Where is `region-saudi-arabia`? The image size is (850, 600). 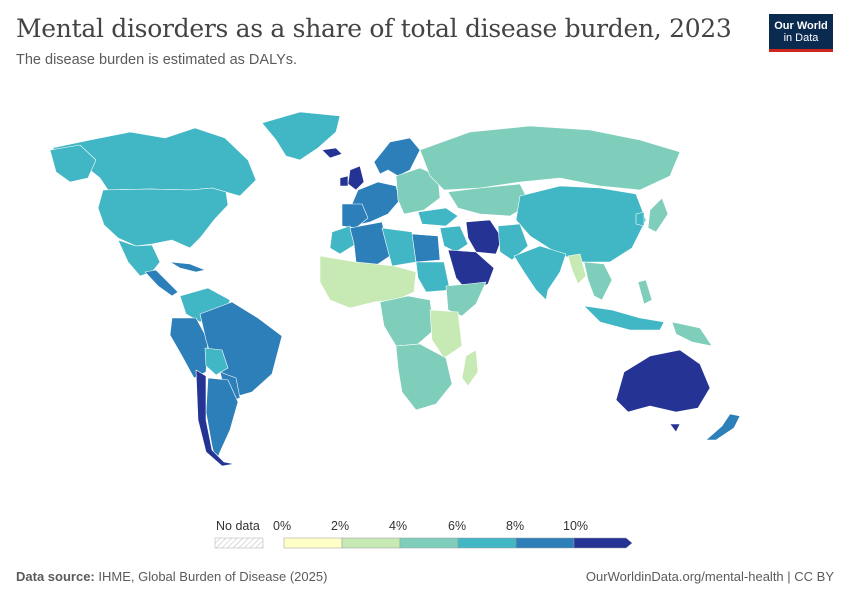 region-saudi-arabia is located at coordinates (471, 271).